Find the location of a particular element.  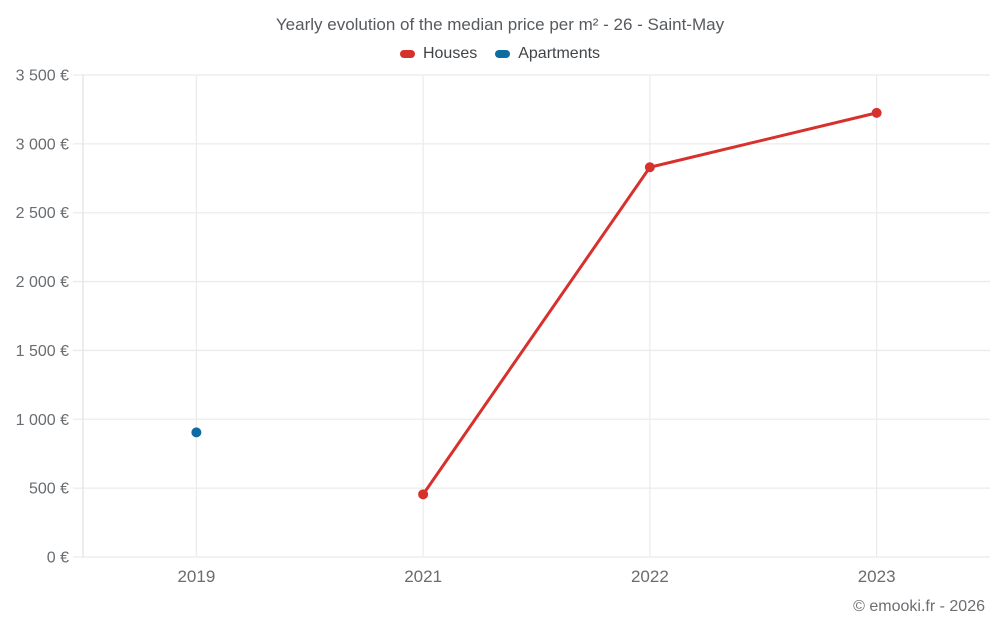

legend-swatch-apartments is located at coordinates (503, 54).